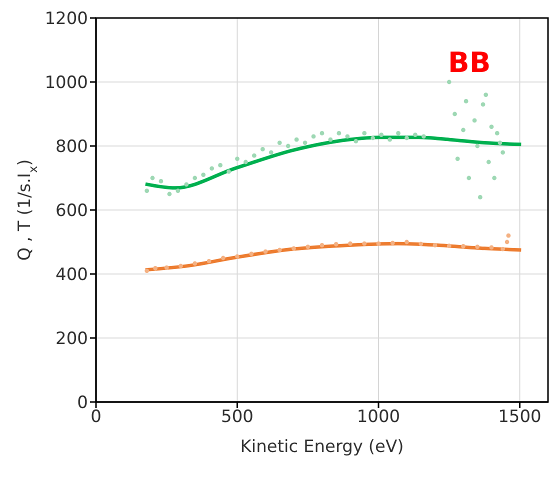 The width and height of the screenshot is (560, 480). What do you see at coordinates (520, 417) in the screenshot?
I see `x-tick-label: 1500` at bounding box center [520, 417].